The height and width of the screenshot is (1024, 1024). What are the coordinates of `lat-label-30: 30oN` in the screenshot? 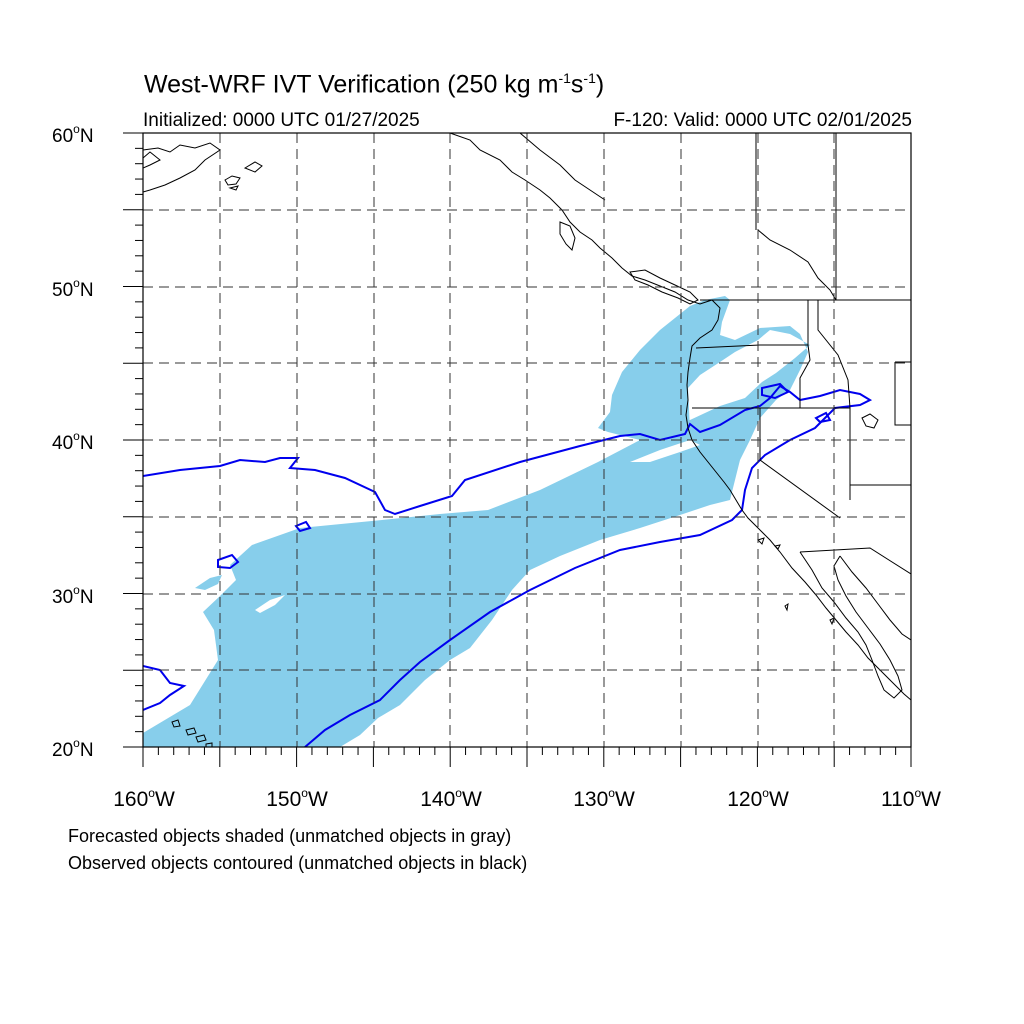 It's located at (73, 596).